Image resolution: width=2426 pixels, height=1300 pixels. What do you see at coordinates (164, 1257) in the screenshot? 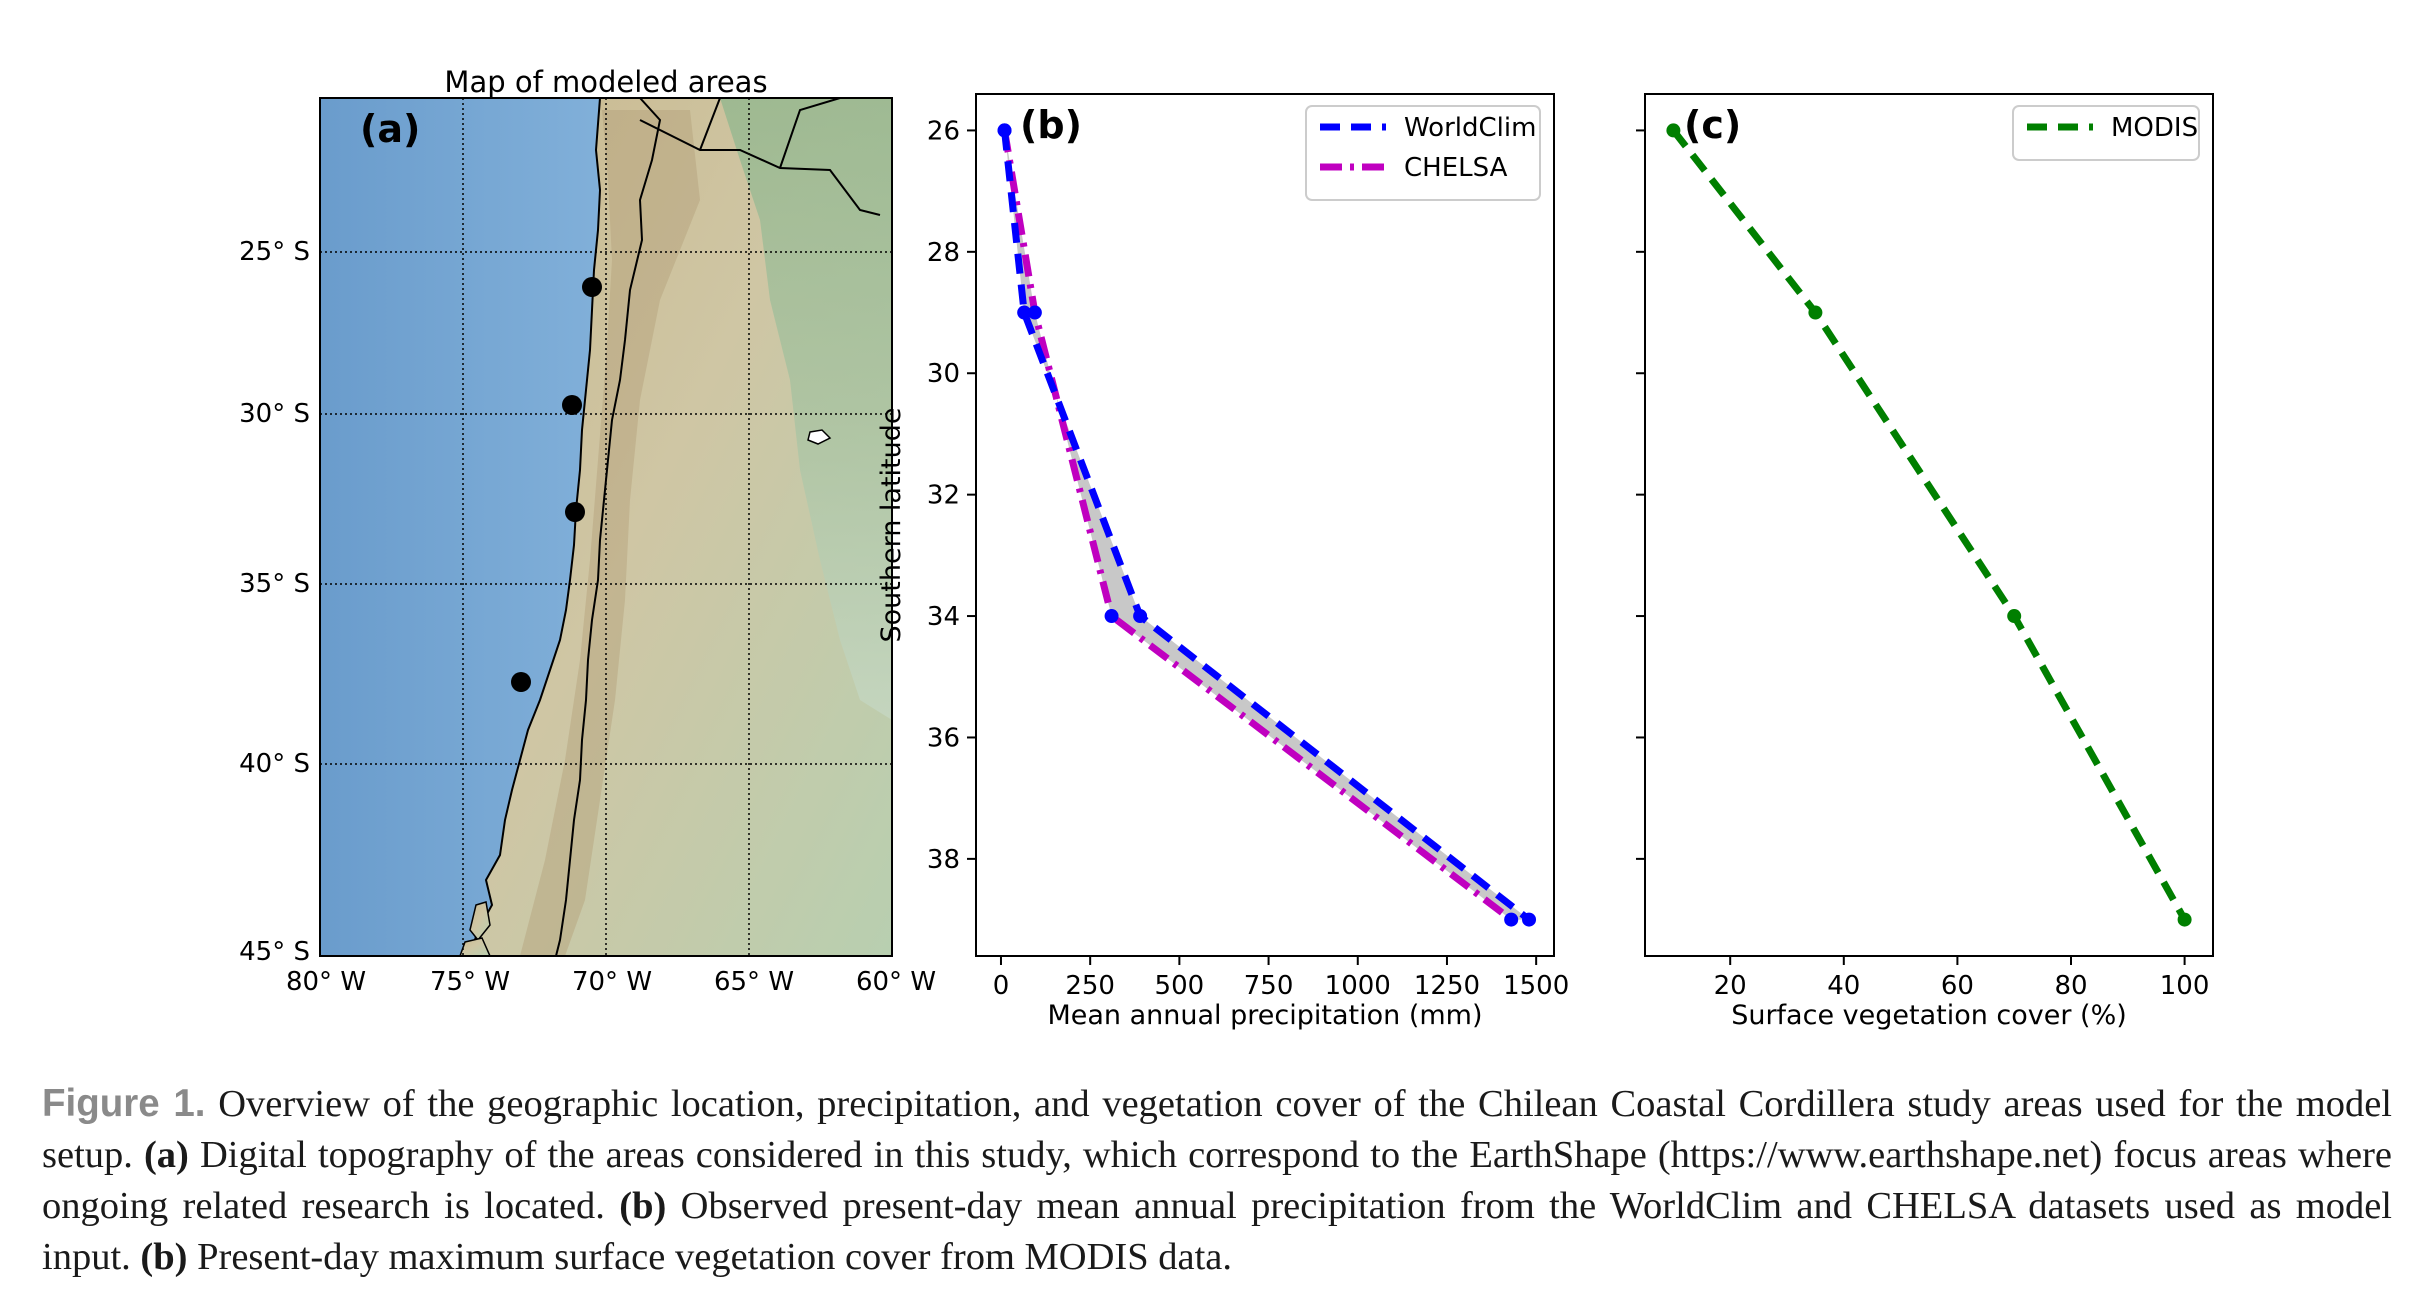
I see `caption-label-c: (b)` at bounding box center [164, 1257].